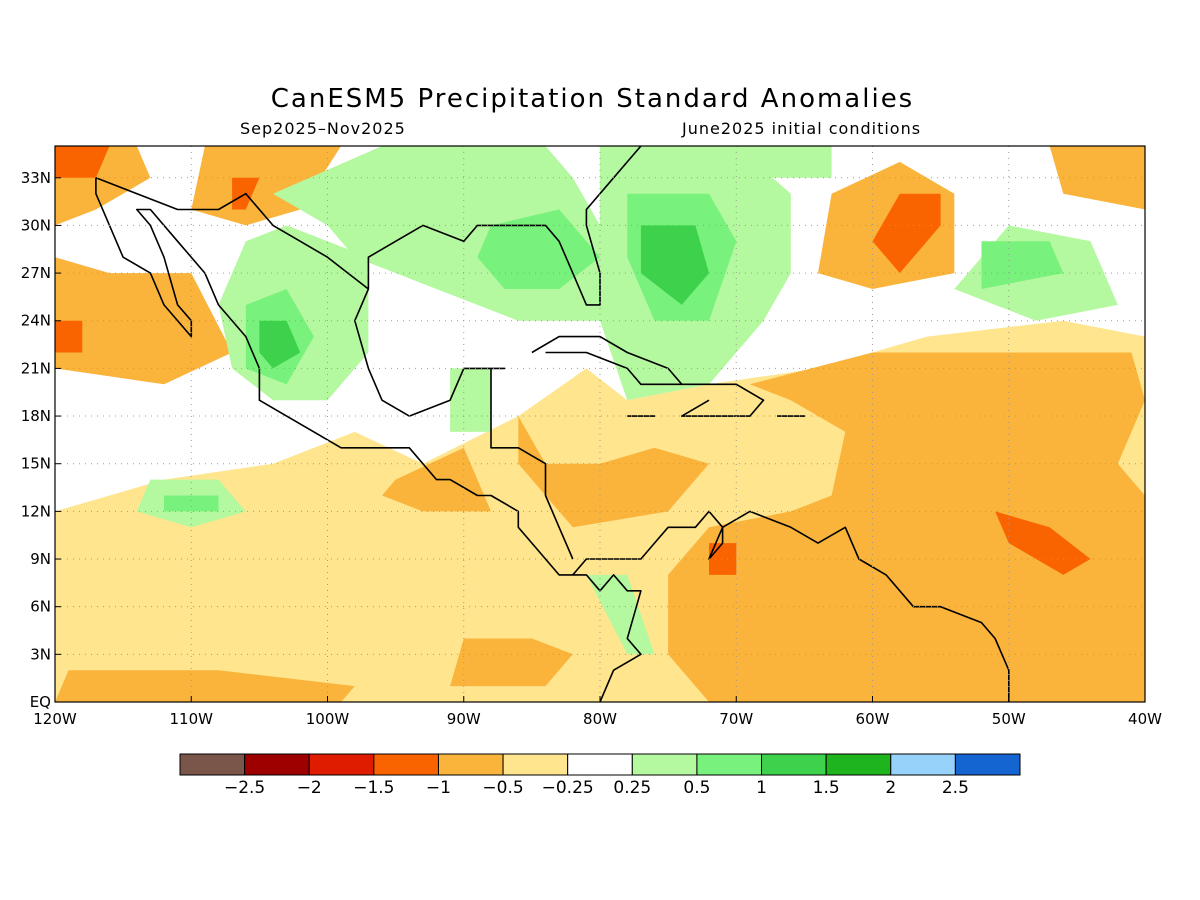 The height and width of the screenshot is (900, 1200). What do you see at coordinates (600, 719) in the screenshot?
I see `x-tick-label: 80W` at bounding box center [600, 719].